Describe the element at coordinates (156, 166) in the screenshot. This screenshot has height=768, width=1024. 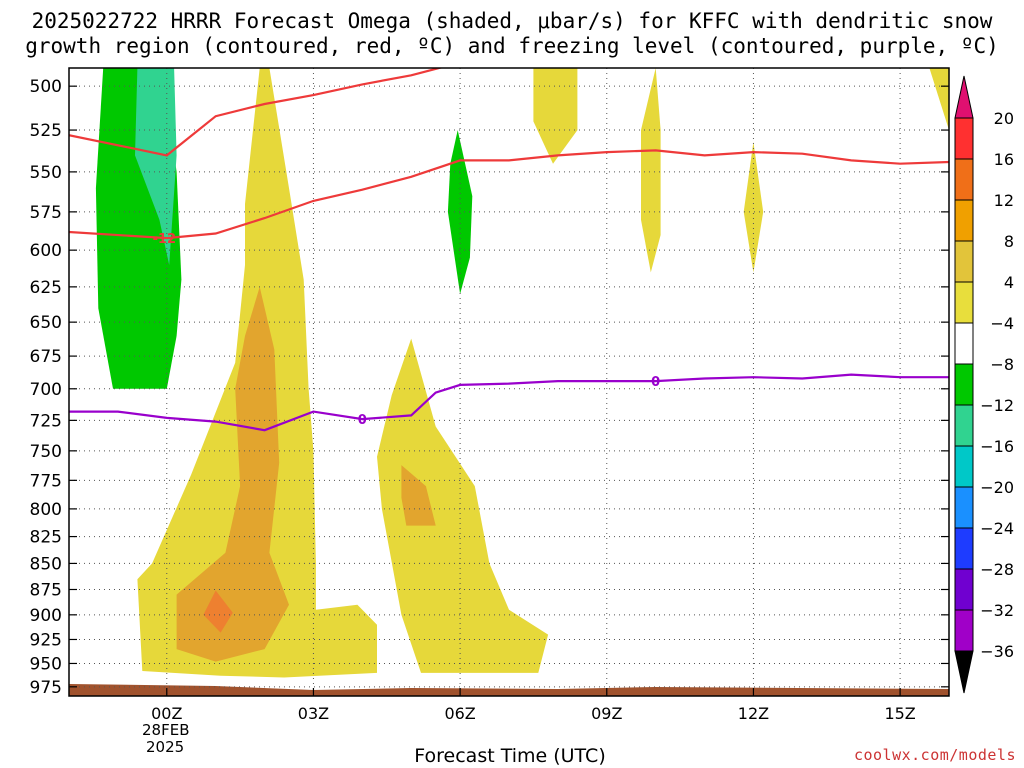
I see `omega-negative-teal-left` at that location.